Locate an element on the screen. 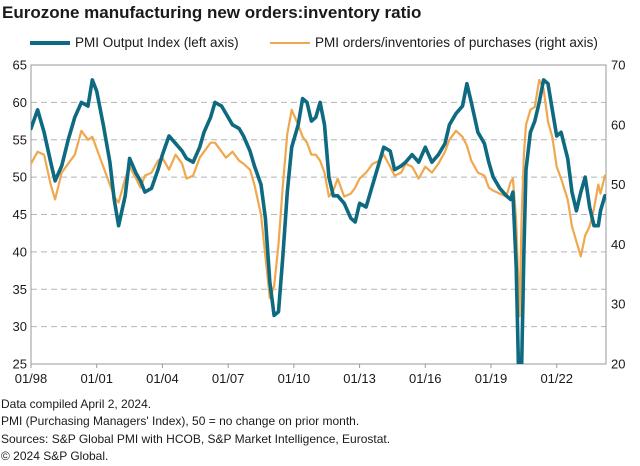  right-axis-tick-50: 50 is located at coordinates (618, 184).